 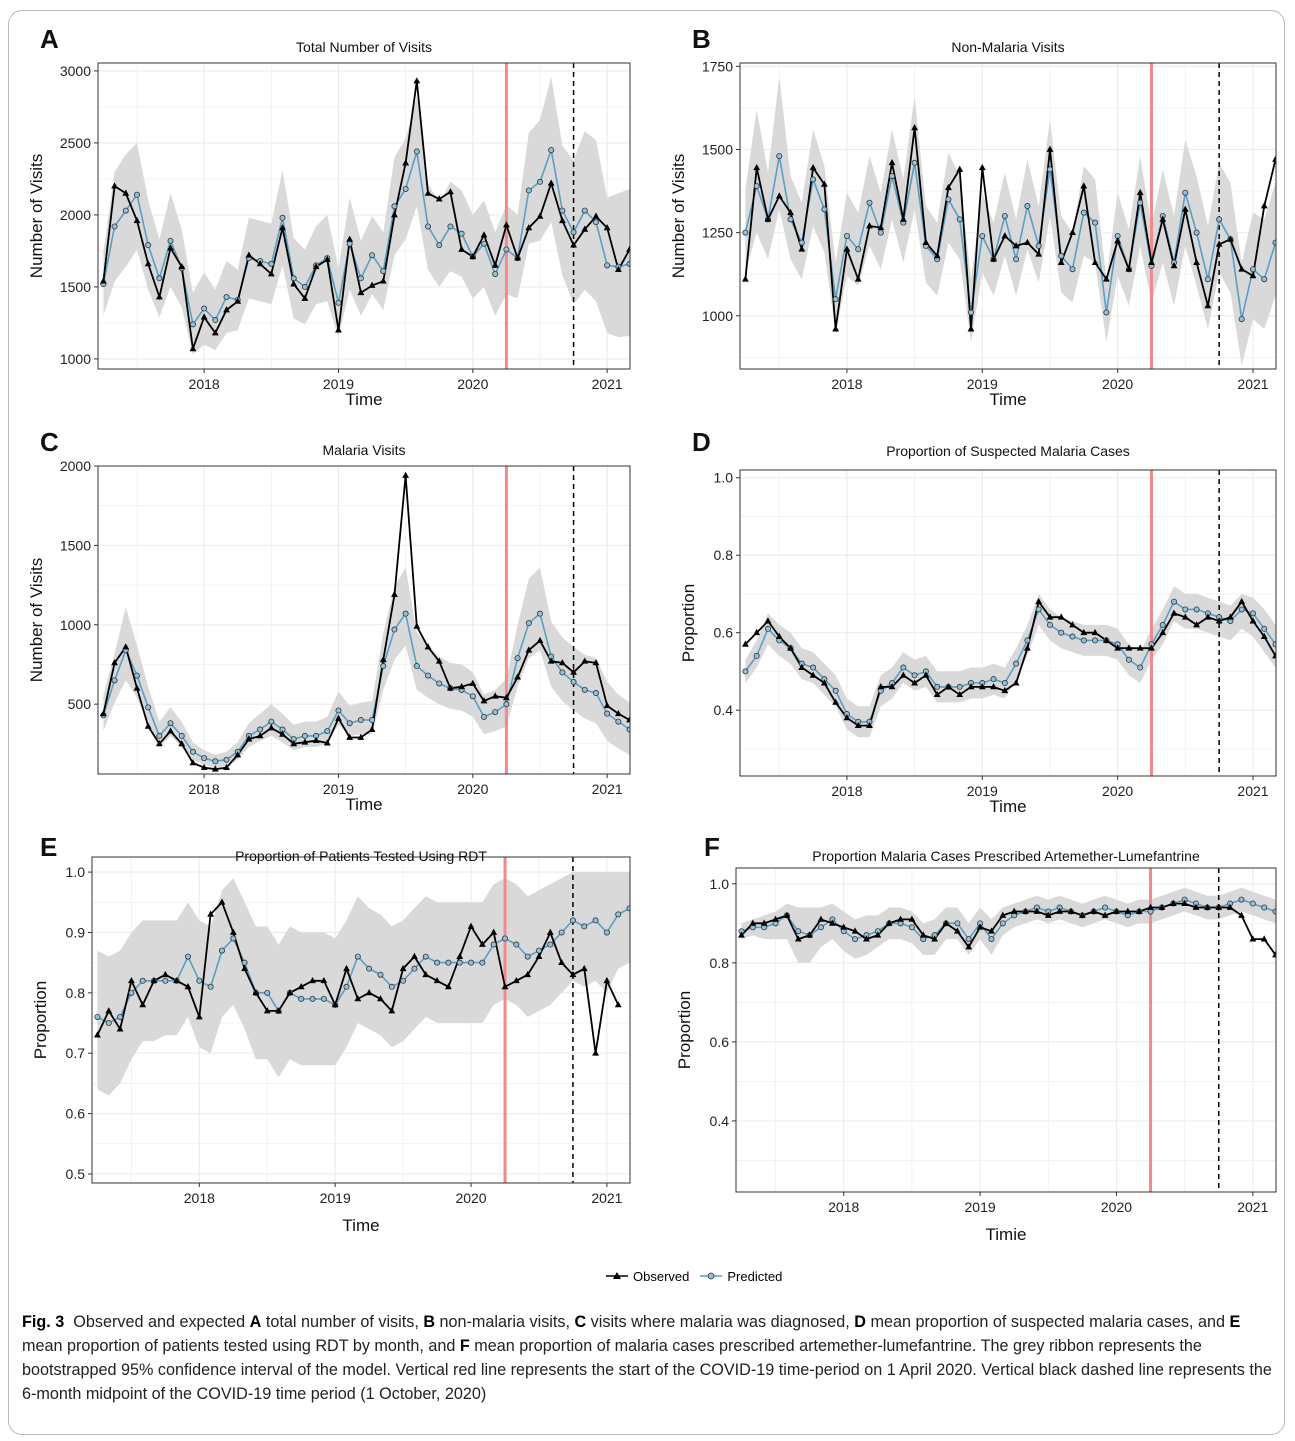 I want to click on legend-predicted-label: Predicted, so click(x=755, y=1276).